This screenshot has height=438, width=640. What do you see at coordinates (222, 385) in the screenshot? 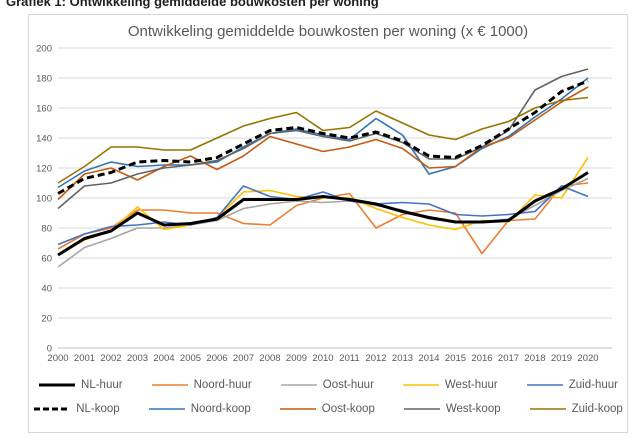
I see `legend-label-noord-huur: Noord-huur` at bounding box center [222, 385].